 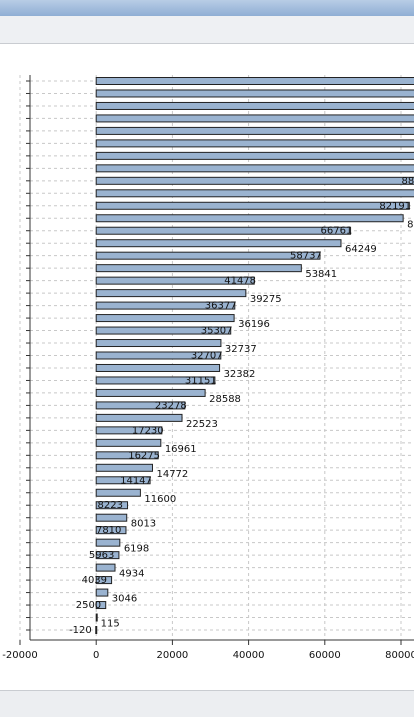 What do you see at coordinates (144, 455) in the screenshot?
I see `value-label: 16275` at bounding box center [144, 455].